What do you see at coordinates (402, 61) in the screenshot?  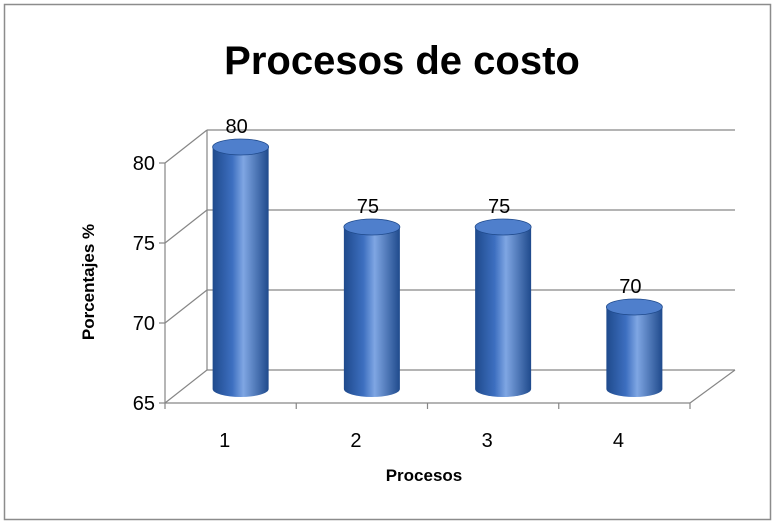 I see `chart-title: Procesos de costo` at bounding box center [402, 61].